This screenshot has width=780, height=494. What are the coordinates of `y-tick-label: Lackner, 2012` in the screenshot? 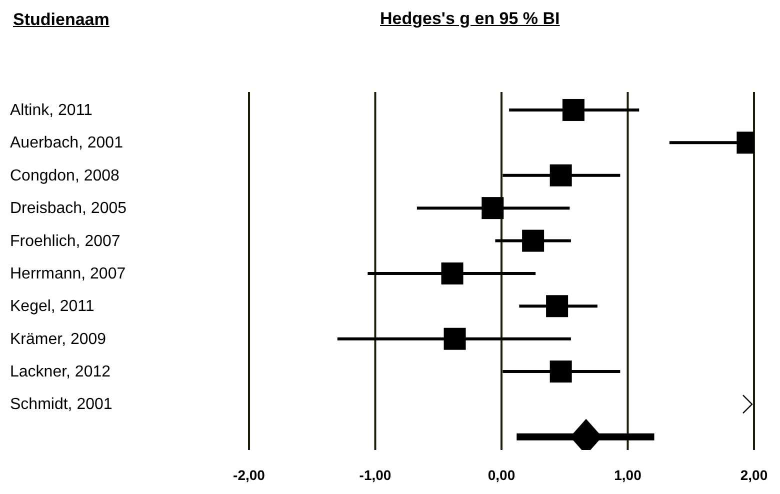 It's located at (60, 372).